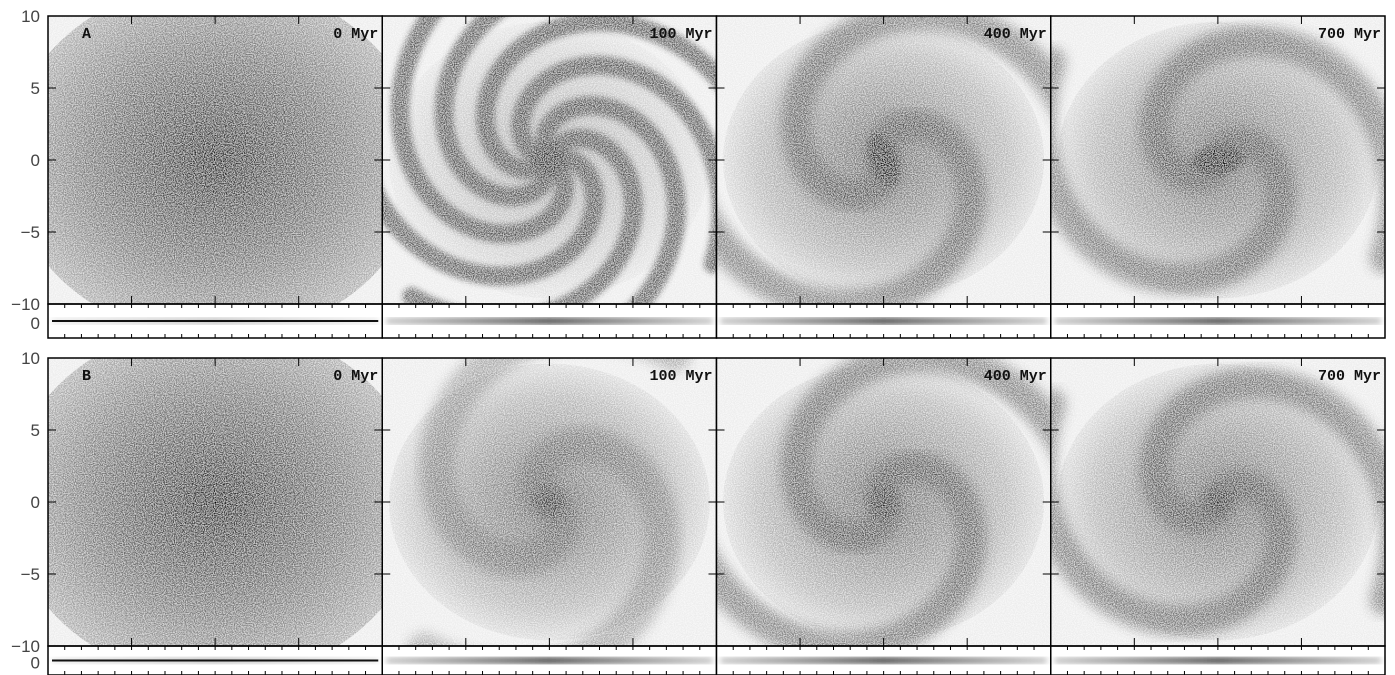 The image size is (1395, 675). I want to click on row-label: B, so click(86, 376).